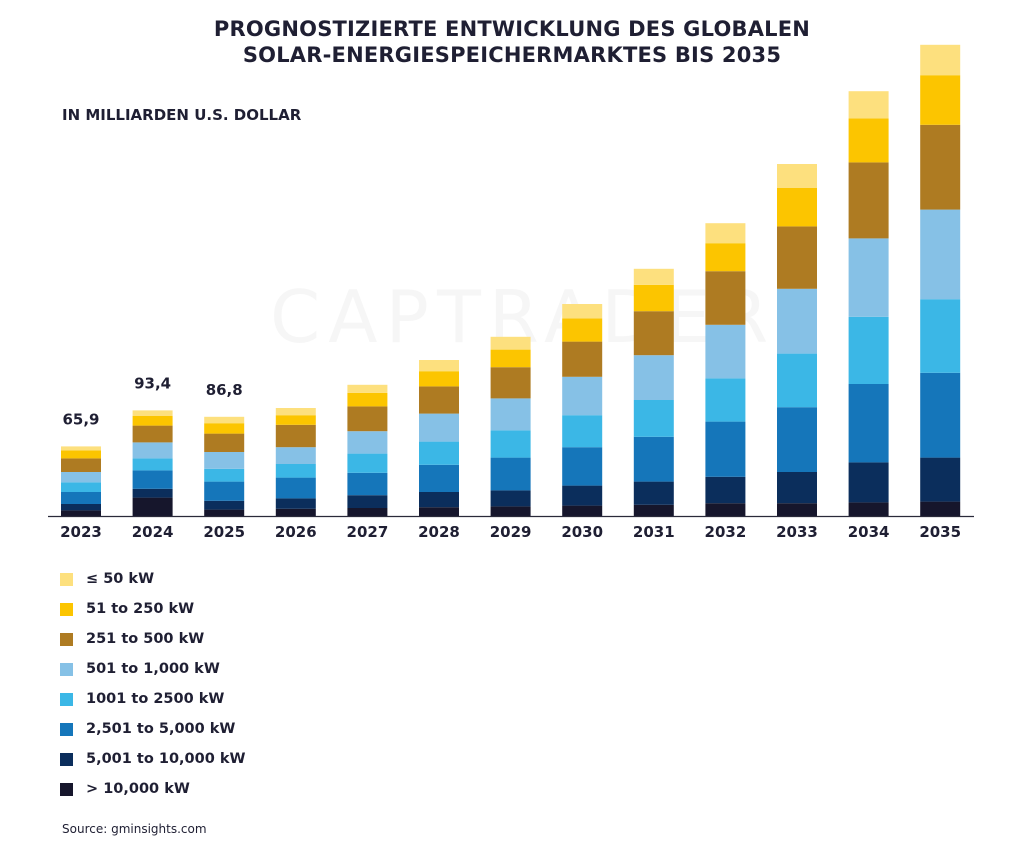 This screenshot has width=1024, height=856. I want to click on data-label-2023: 65,9, so click(80, 419).